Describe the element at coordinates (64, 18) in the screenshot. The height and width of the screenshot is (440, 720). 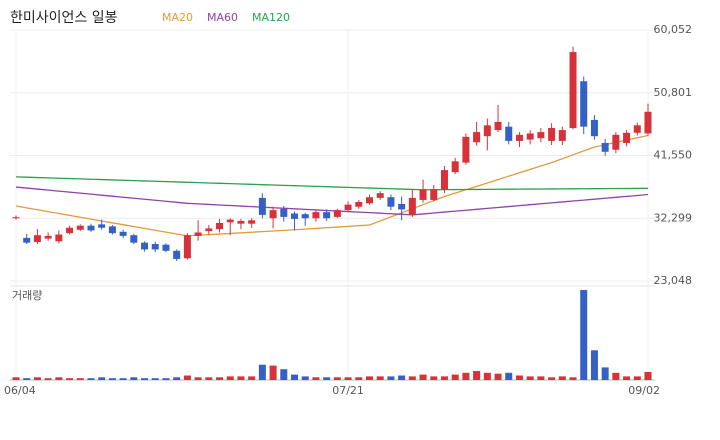
I see `chart-title: 한미사이언스 일봉` at that location.